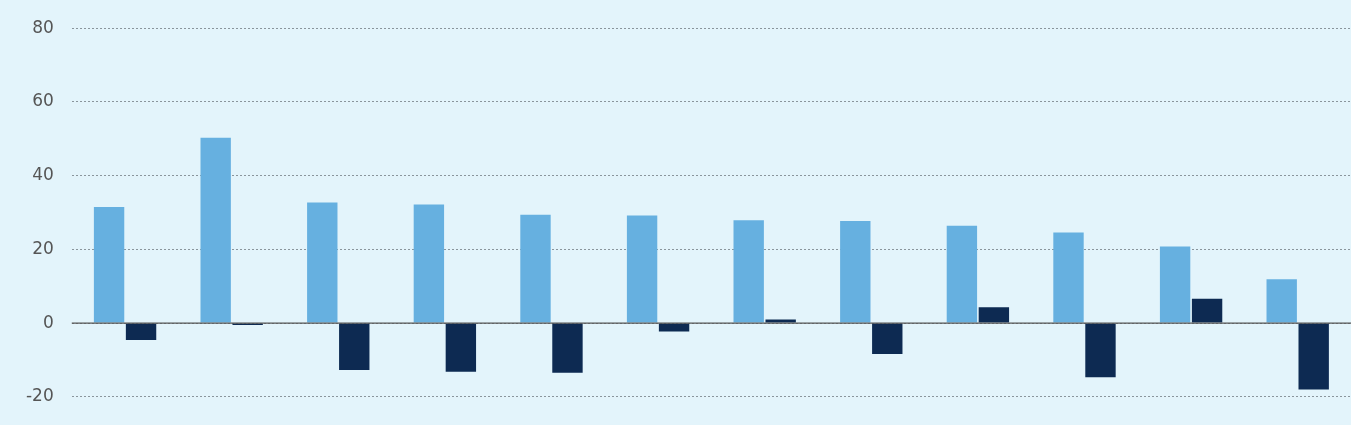 The image size is (1351, 425). Describe the element at coordinates (43, 247) in the screenshot. I see `y-tick-label: 20` at that location.